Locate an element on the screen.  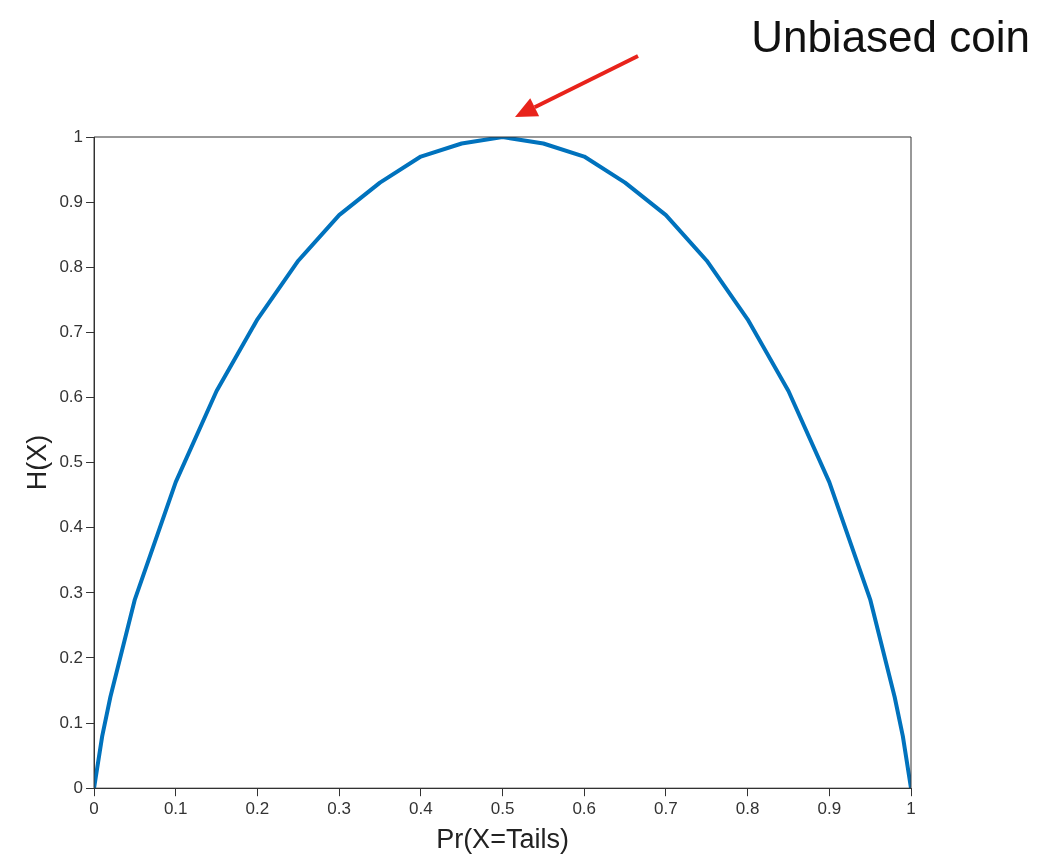
x-tick-label: 0.8 is located at coordinates (747, 809).